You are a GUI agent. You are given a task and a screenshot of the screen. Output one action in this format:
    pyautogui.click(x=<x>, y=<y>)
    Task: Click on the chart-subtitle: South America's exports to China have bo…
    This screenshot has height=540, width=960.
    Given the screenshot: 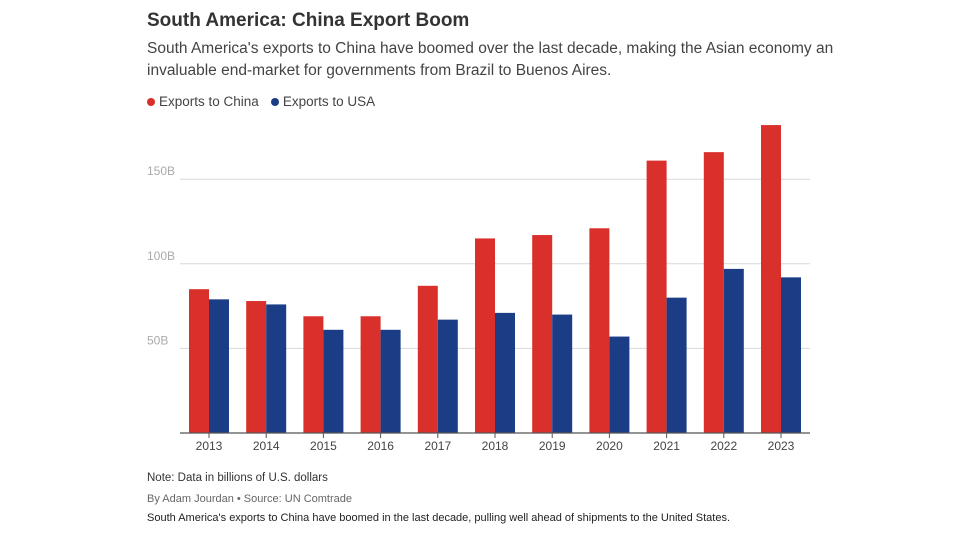 What is the action you would take?
    pyautogui.click(x=490, y=59)
    